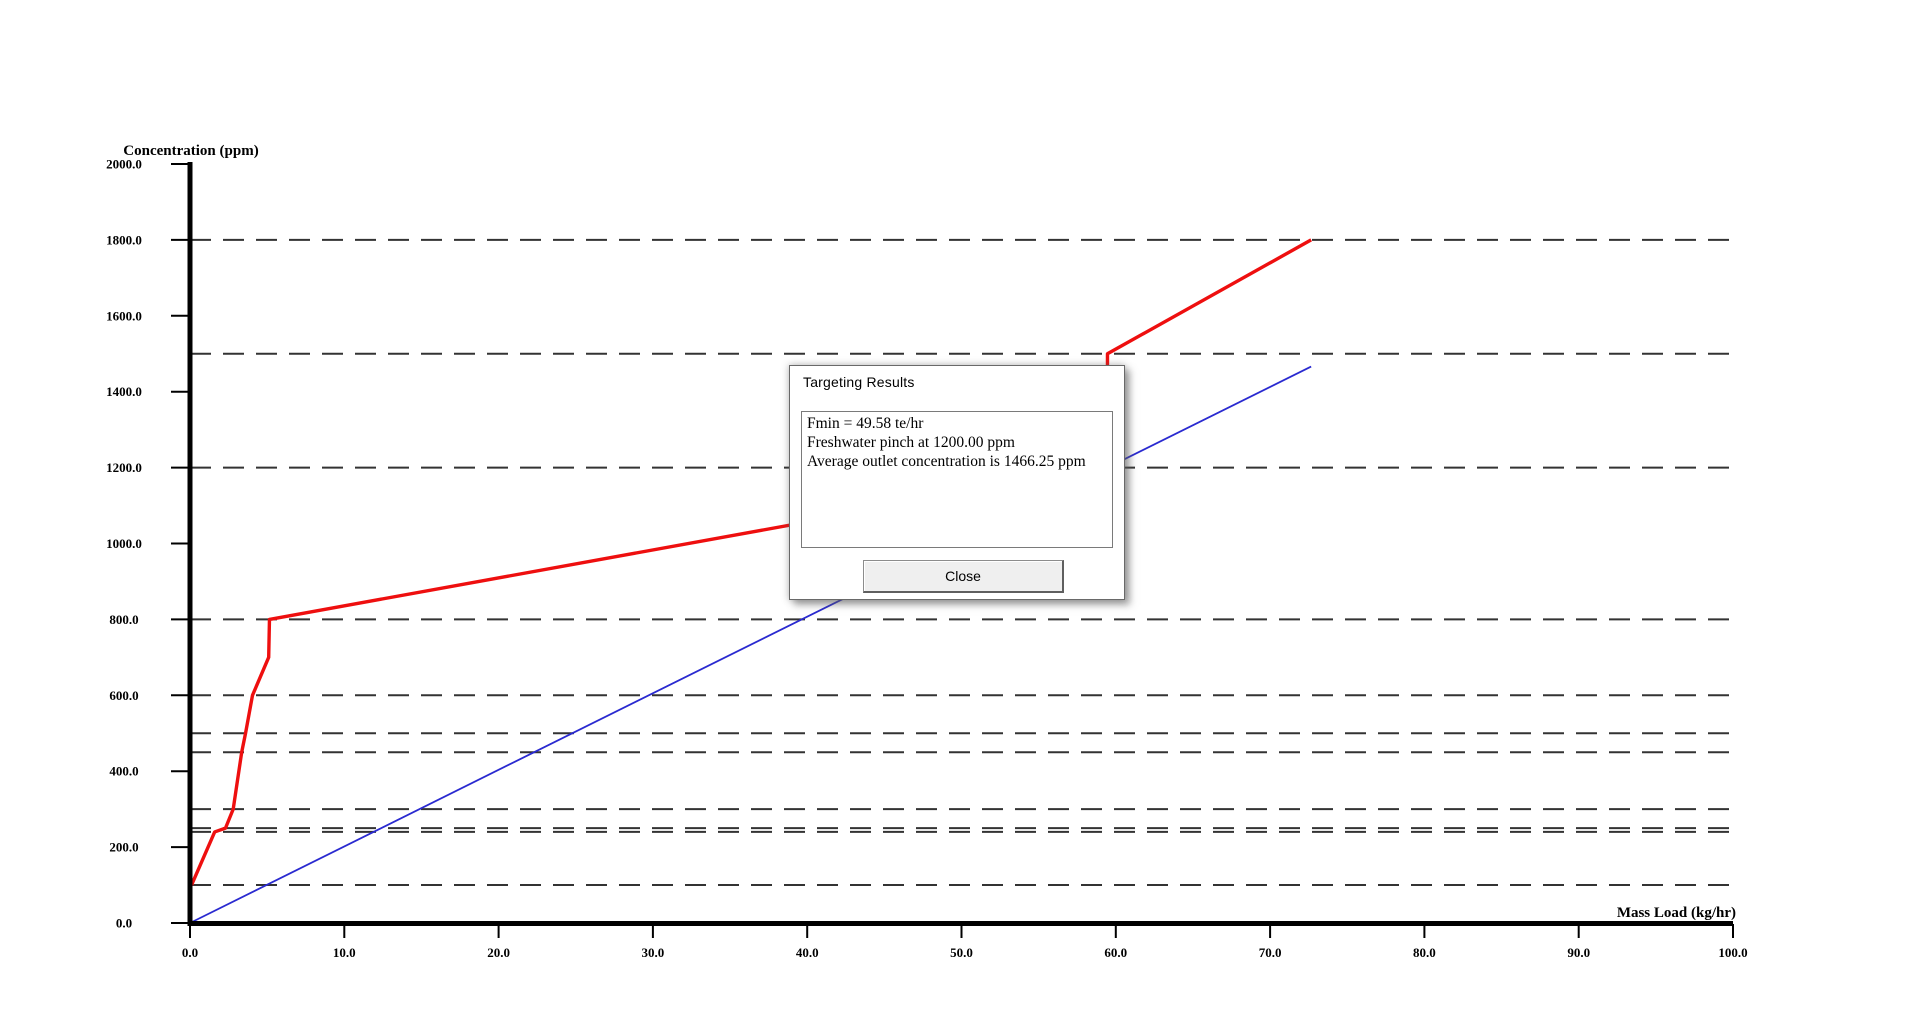 Image resolution: width=1907 pixels, height=1027 pixels. Describe the element at coordinates (1578, 952) in the screenshot. I see `x-tick-label-90: 90.0` at that location.